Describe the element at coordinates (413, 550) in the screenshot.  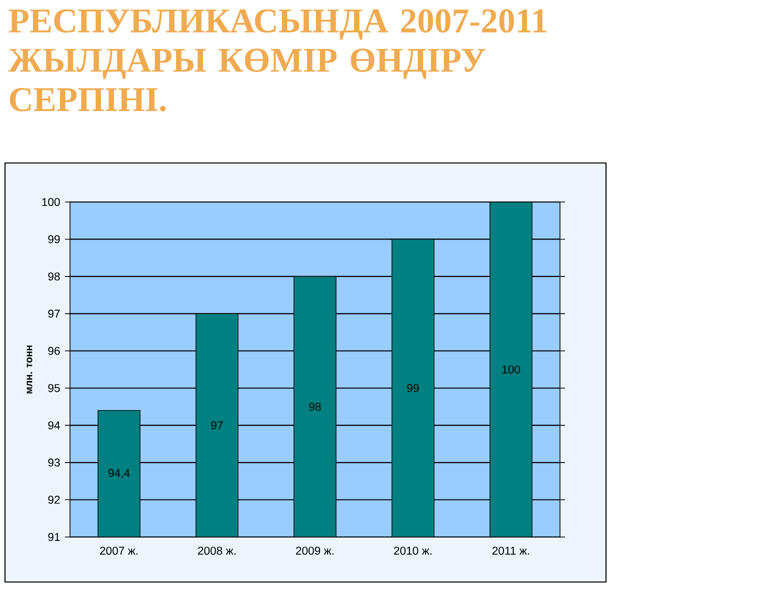
I see `x-tick-label: 2010 ж.` at that location.